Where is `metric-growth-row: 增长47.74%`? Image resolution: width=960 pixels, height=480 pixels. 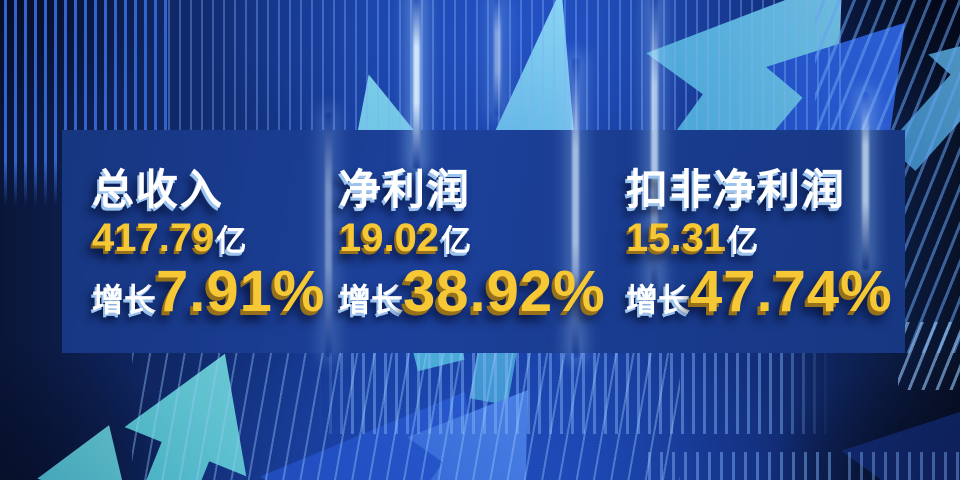 metric-growth-row: 增长47.74% is located at coordinates (759, 291).